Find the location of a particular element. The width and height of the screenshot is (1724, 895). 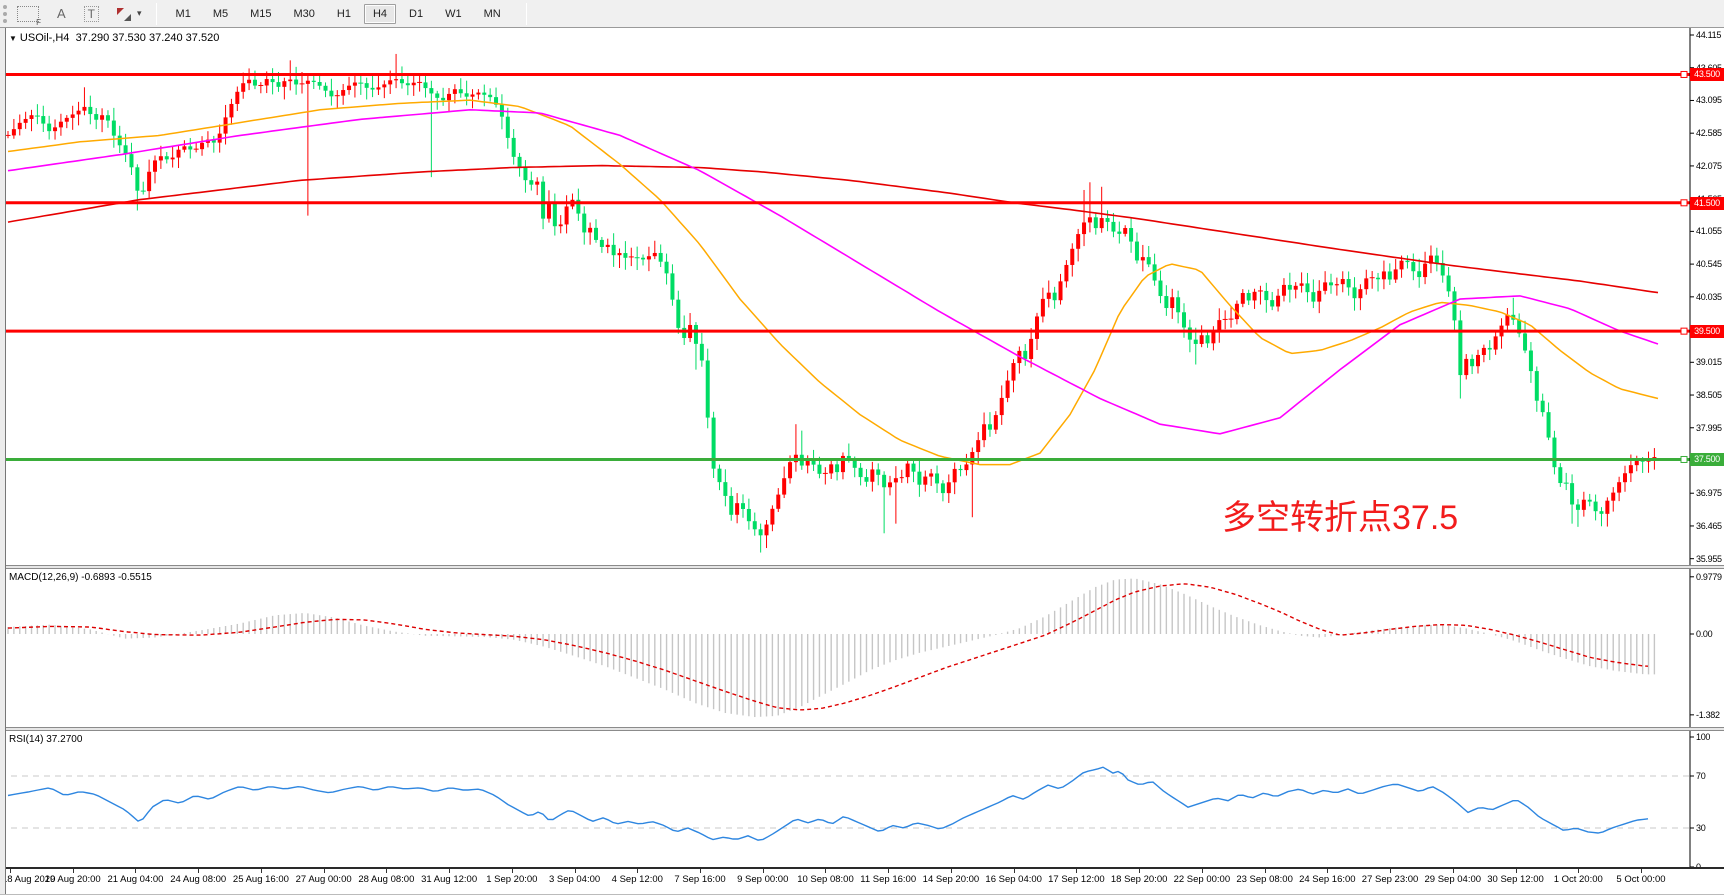

price-tick-40.035: 40.035 is located at coordinates (1709, 297).